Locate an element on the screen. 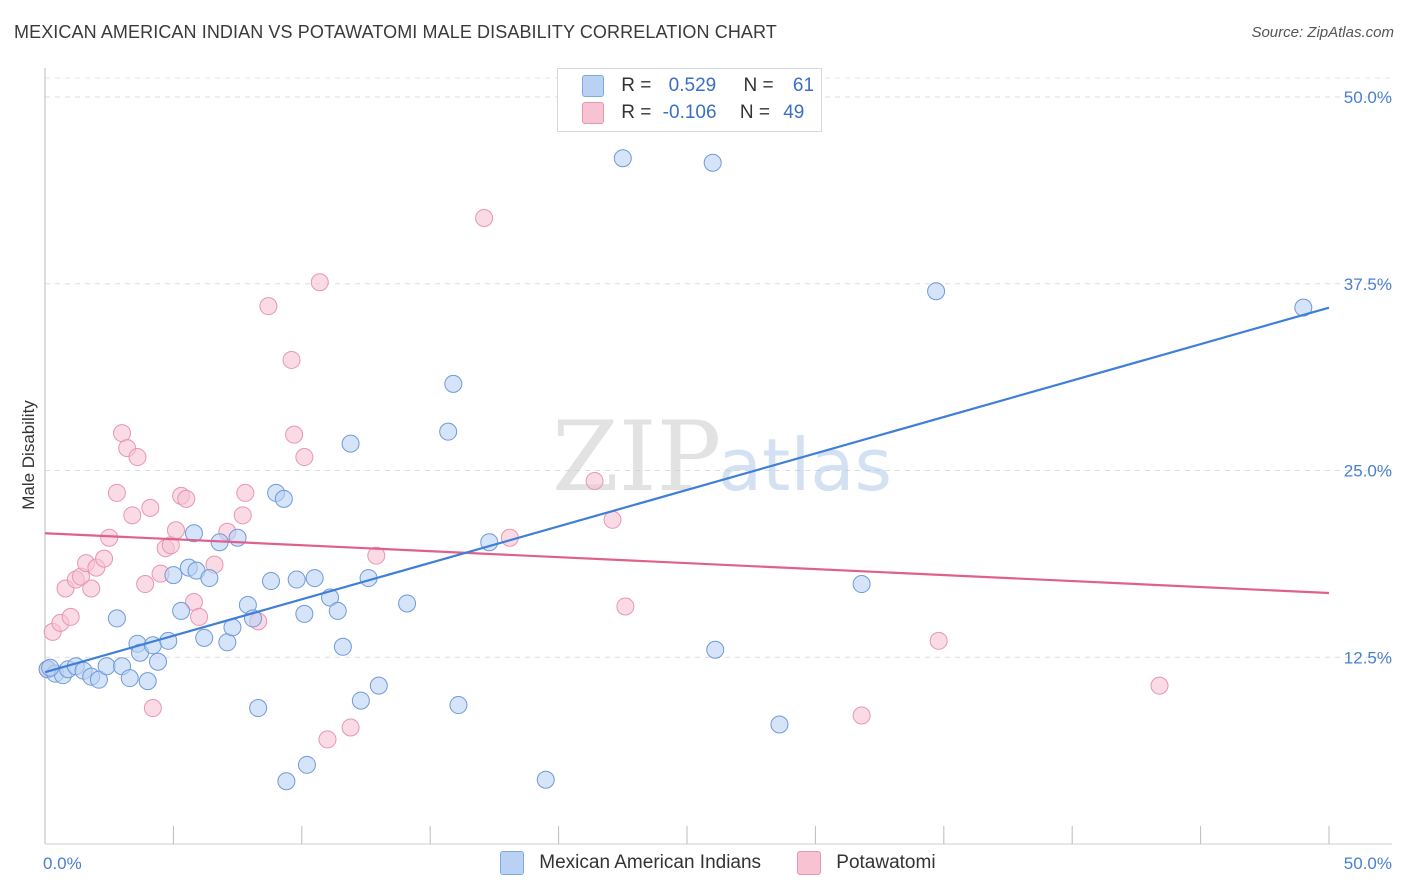  y-tick-label: 50.0% is located at coordinates (1368, 97).